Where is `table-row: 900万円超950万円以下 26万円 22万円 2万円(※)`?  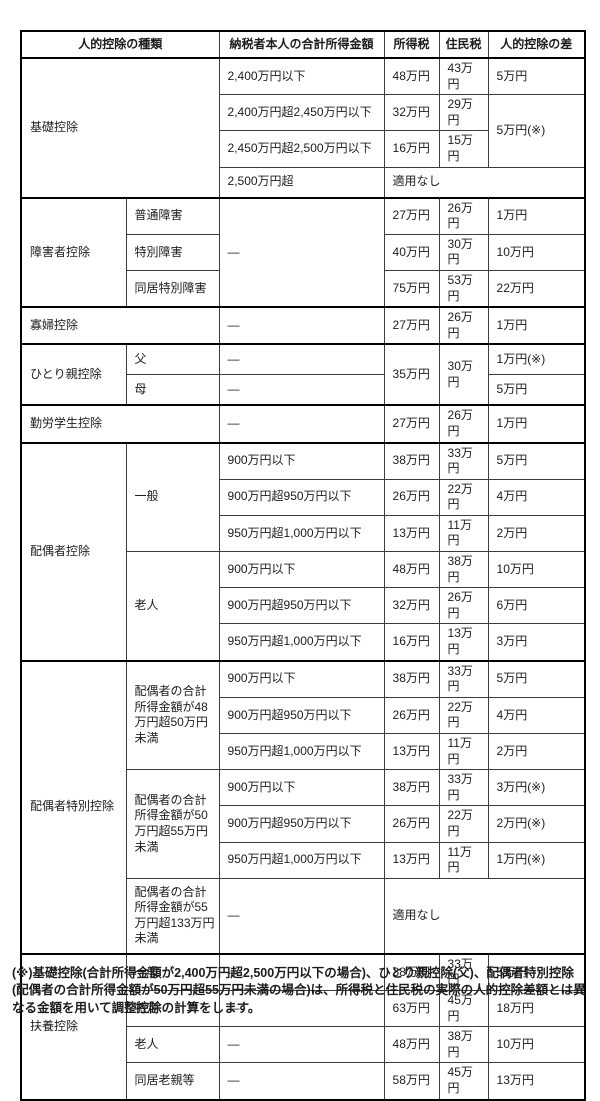 table-row: 900万円超950万円以下 26万円 22万円 2万円(※) is located at coordinates (303, 824).